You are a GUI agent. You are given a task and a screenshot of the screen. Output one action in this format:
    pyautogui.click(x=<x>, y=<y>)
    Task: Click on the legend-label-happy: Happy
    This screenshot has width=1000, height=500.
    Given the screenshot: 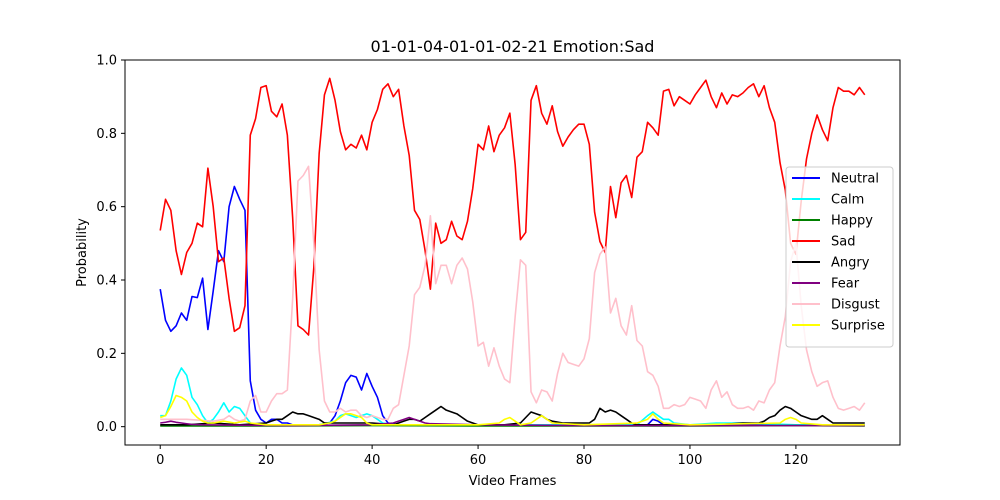 What is the action you would take?
    pyautogui.click(x=852, y=221)
    